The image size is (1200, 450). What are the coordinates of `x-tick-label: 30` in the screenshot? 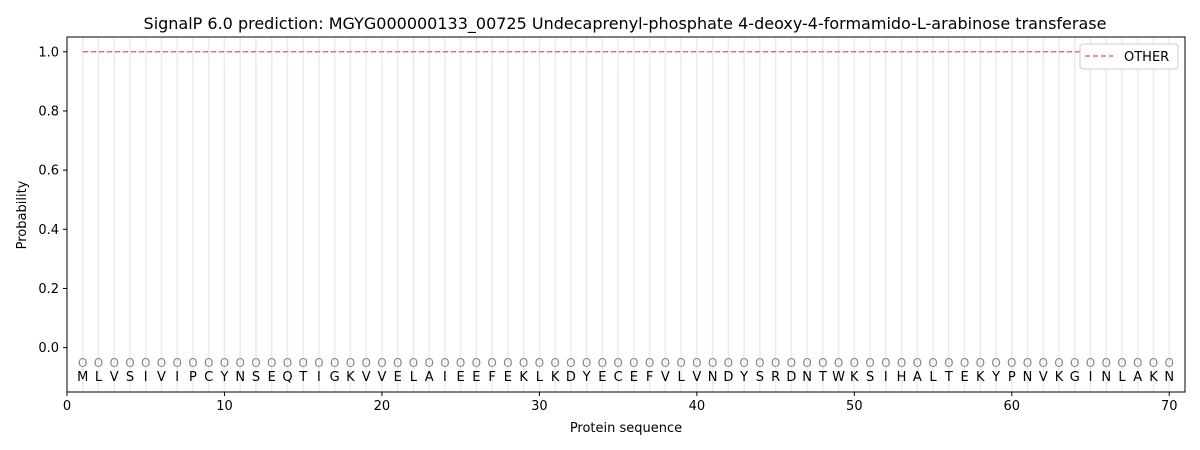 It's located at (539, 406).